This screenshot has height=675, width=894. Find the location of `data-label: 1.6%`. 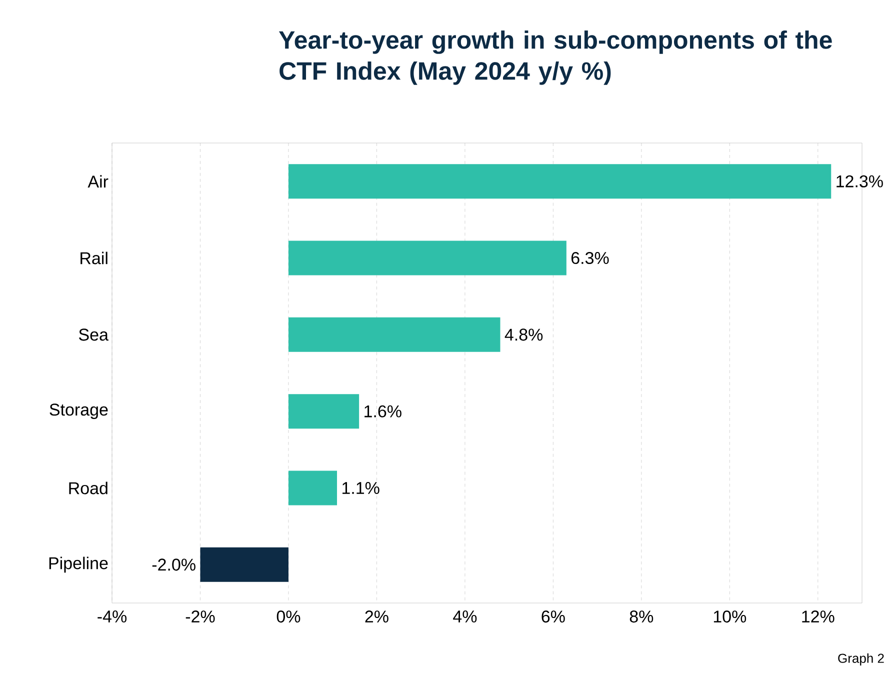

data-label: 1.6% is located at coordinates (383, 411).